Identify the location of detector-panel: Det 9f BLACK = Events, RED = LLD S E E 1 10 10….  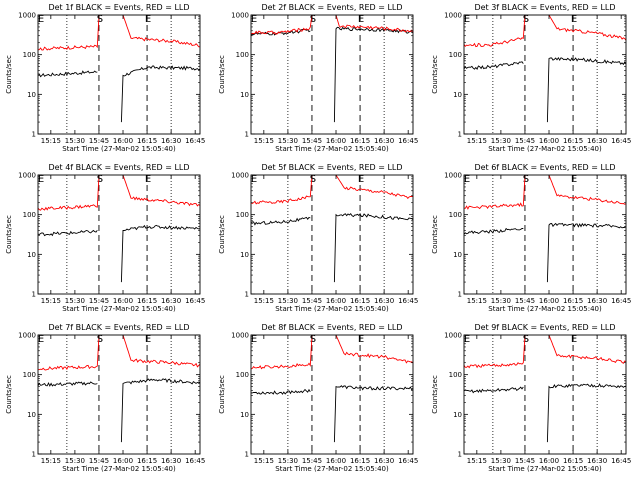
(532, 400).